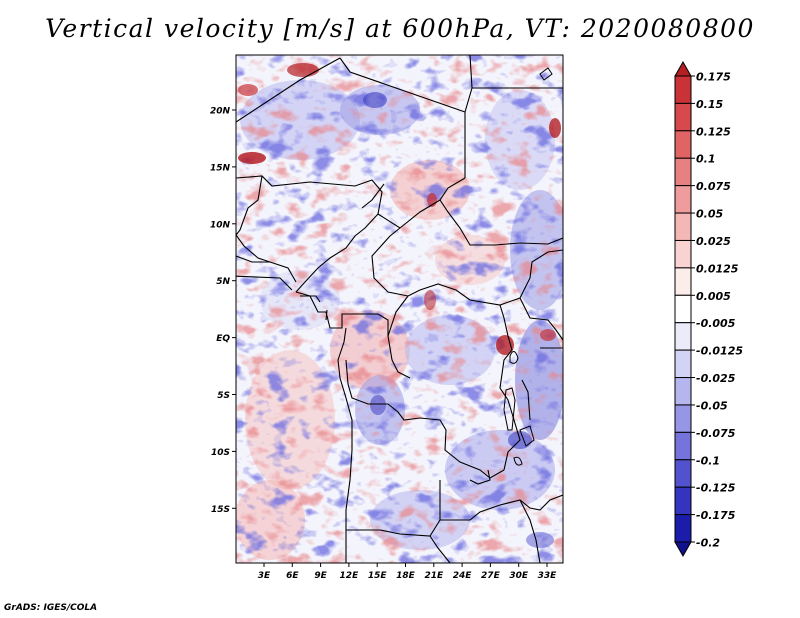  What do you see at coordinates (716, 323) in the screenshot?
I see `colorbar-label: -0.005` at bounding box center [716, 323].